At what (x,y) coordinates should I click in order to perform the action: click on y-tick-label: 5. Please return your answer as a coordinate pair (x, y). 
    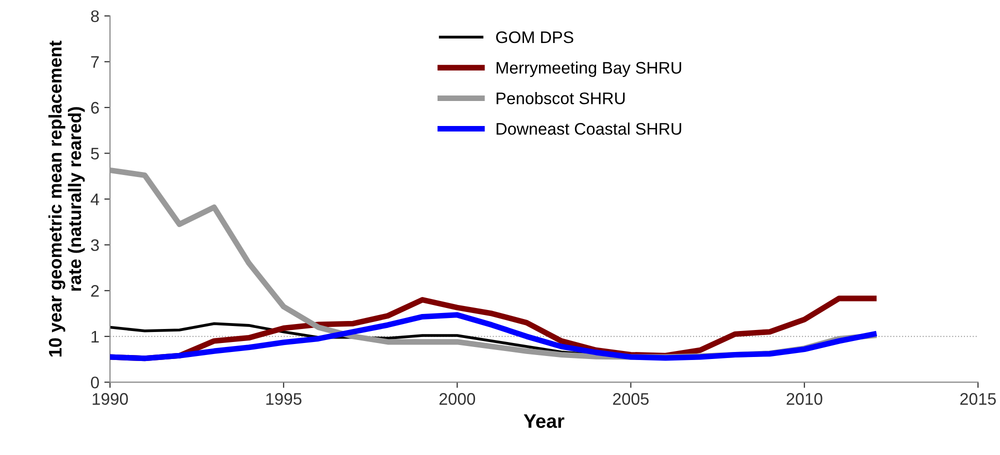
    Looking at the image, I should click on (94, 154).